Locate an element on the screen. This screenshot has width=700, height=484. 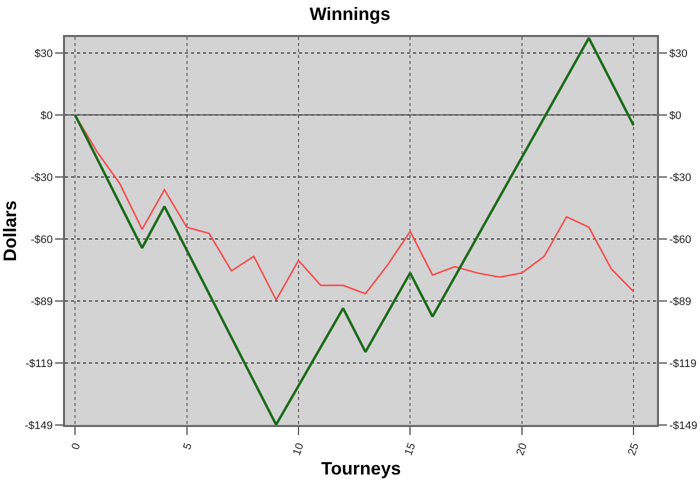
x-tick-label: 25 is located at coordinates (634, 450).